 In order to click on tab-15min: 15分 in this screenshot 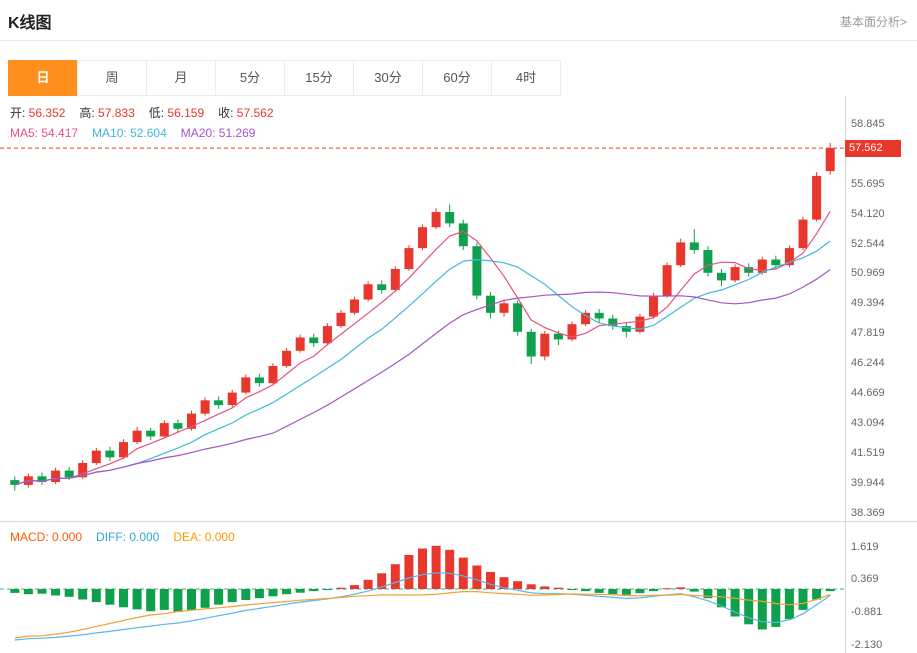, I will do `click(319, 78)`.